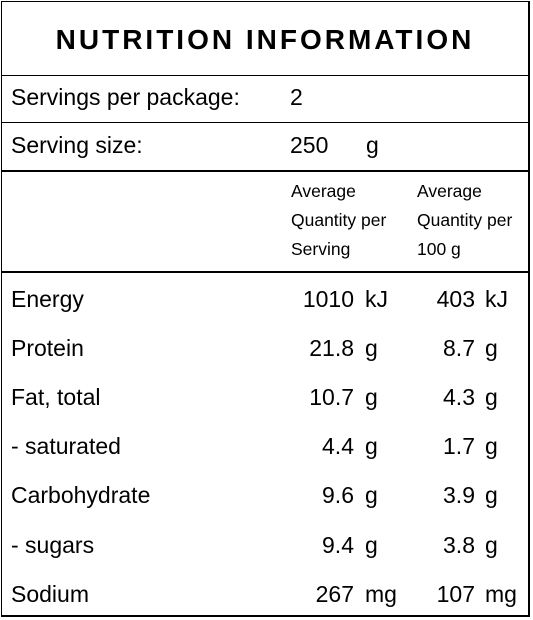  What do you see at coordinates (501, 594) in the screenshot?
I see `per-100g-unit: mg` at bounding box center [501, 594].